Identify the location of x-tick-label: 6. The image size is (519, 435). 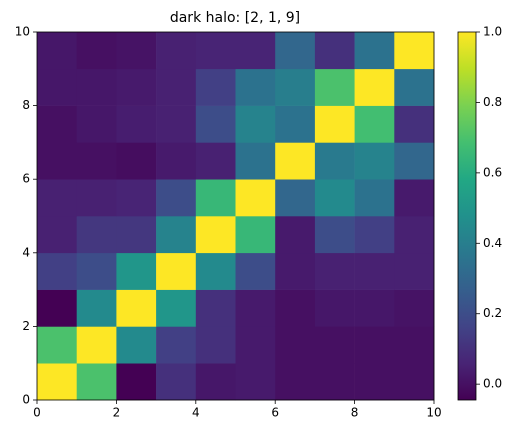
(275, 413).